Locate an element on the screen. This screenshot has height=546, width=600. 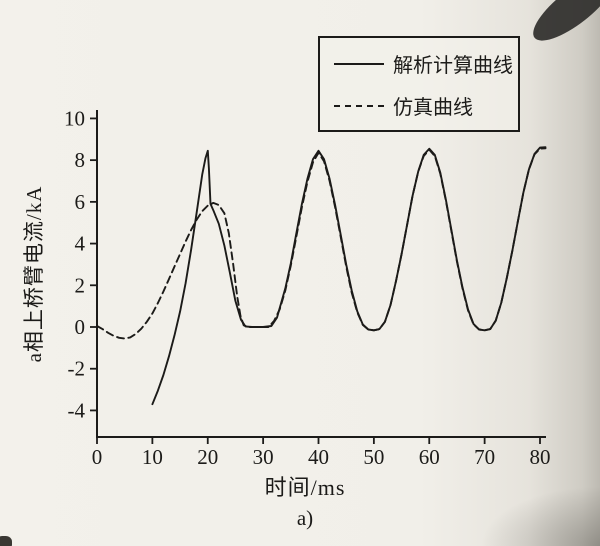
x-tick-label: 80 is located at coordinates (540, 457).